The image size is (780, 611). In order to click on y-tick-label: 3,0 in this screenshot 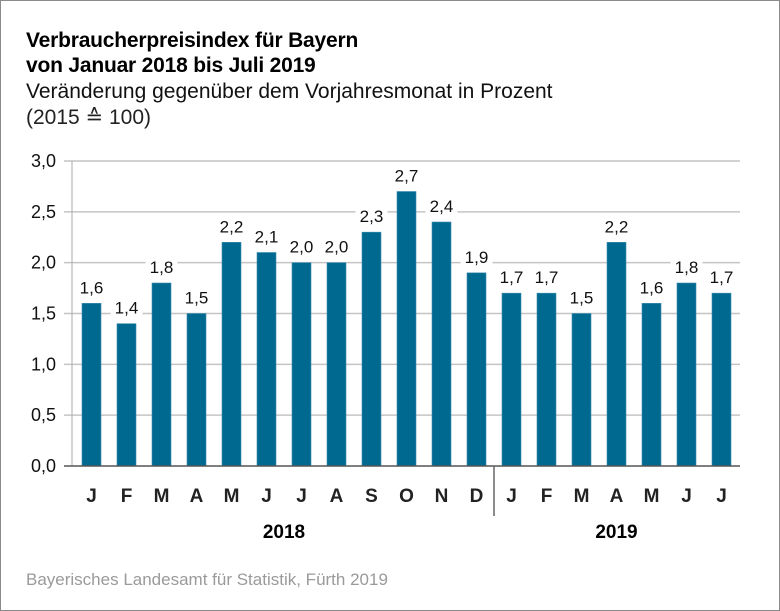, I will do `click(43, 161)`.